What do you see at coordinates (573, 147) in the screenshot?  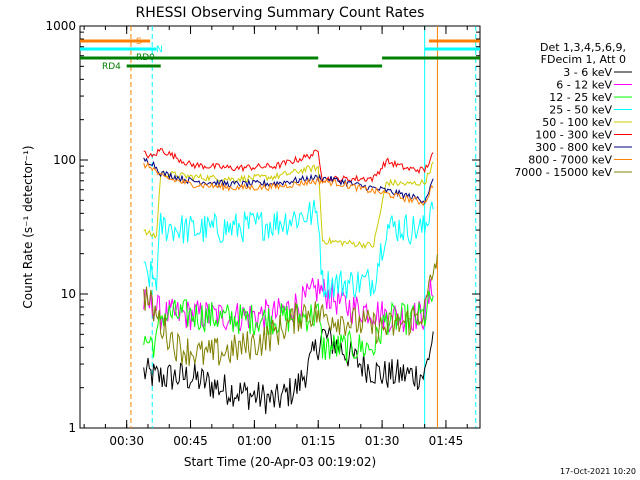 I see `legend-entry-6: 300 - 800 keV` at bounding box center [573, 147].